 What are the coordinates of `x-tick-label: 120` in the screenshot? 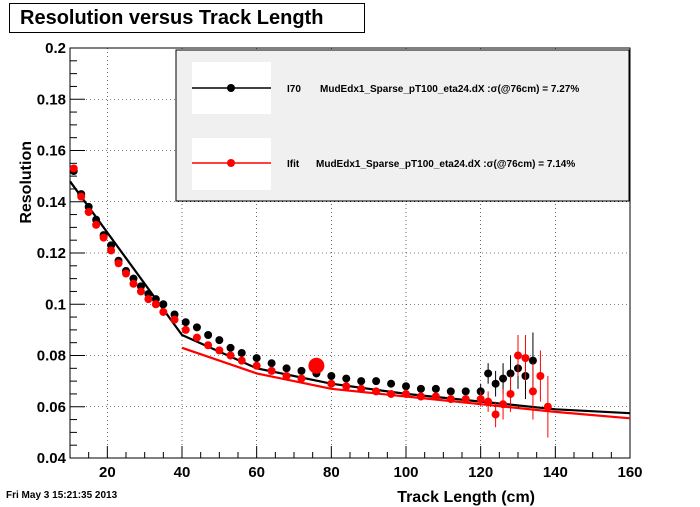 It's located at (480, 472).